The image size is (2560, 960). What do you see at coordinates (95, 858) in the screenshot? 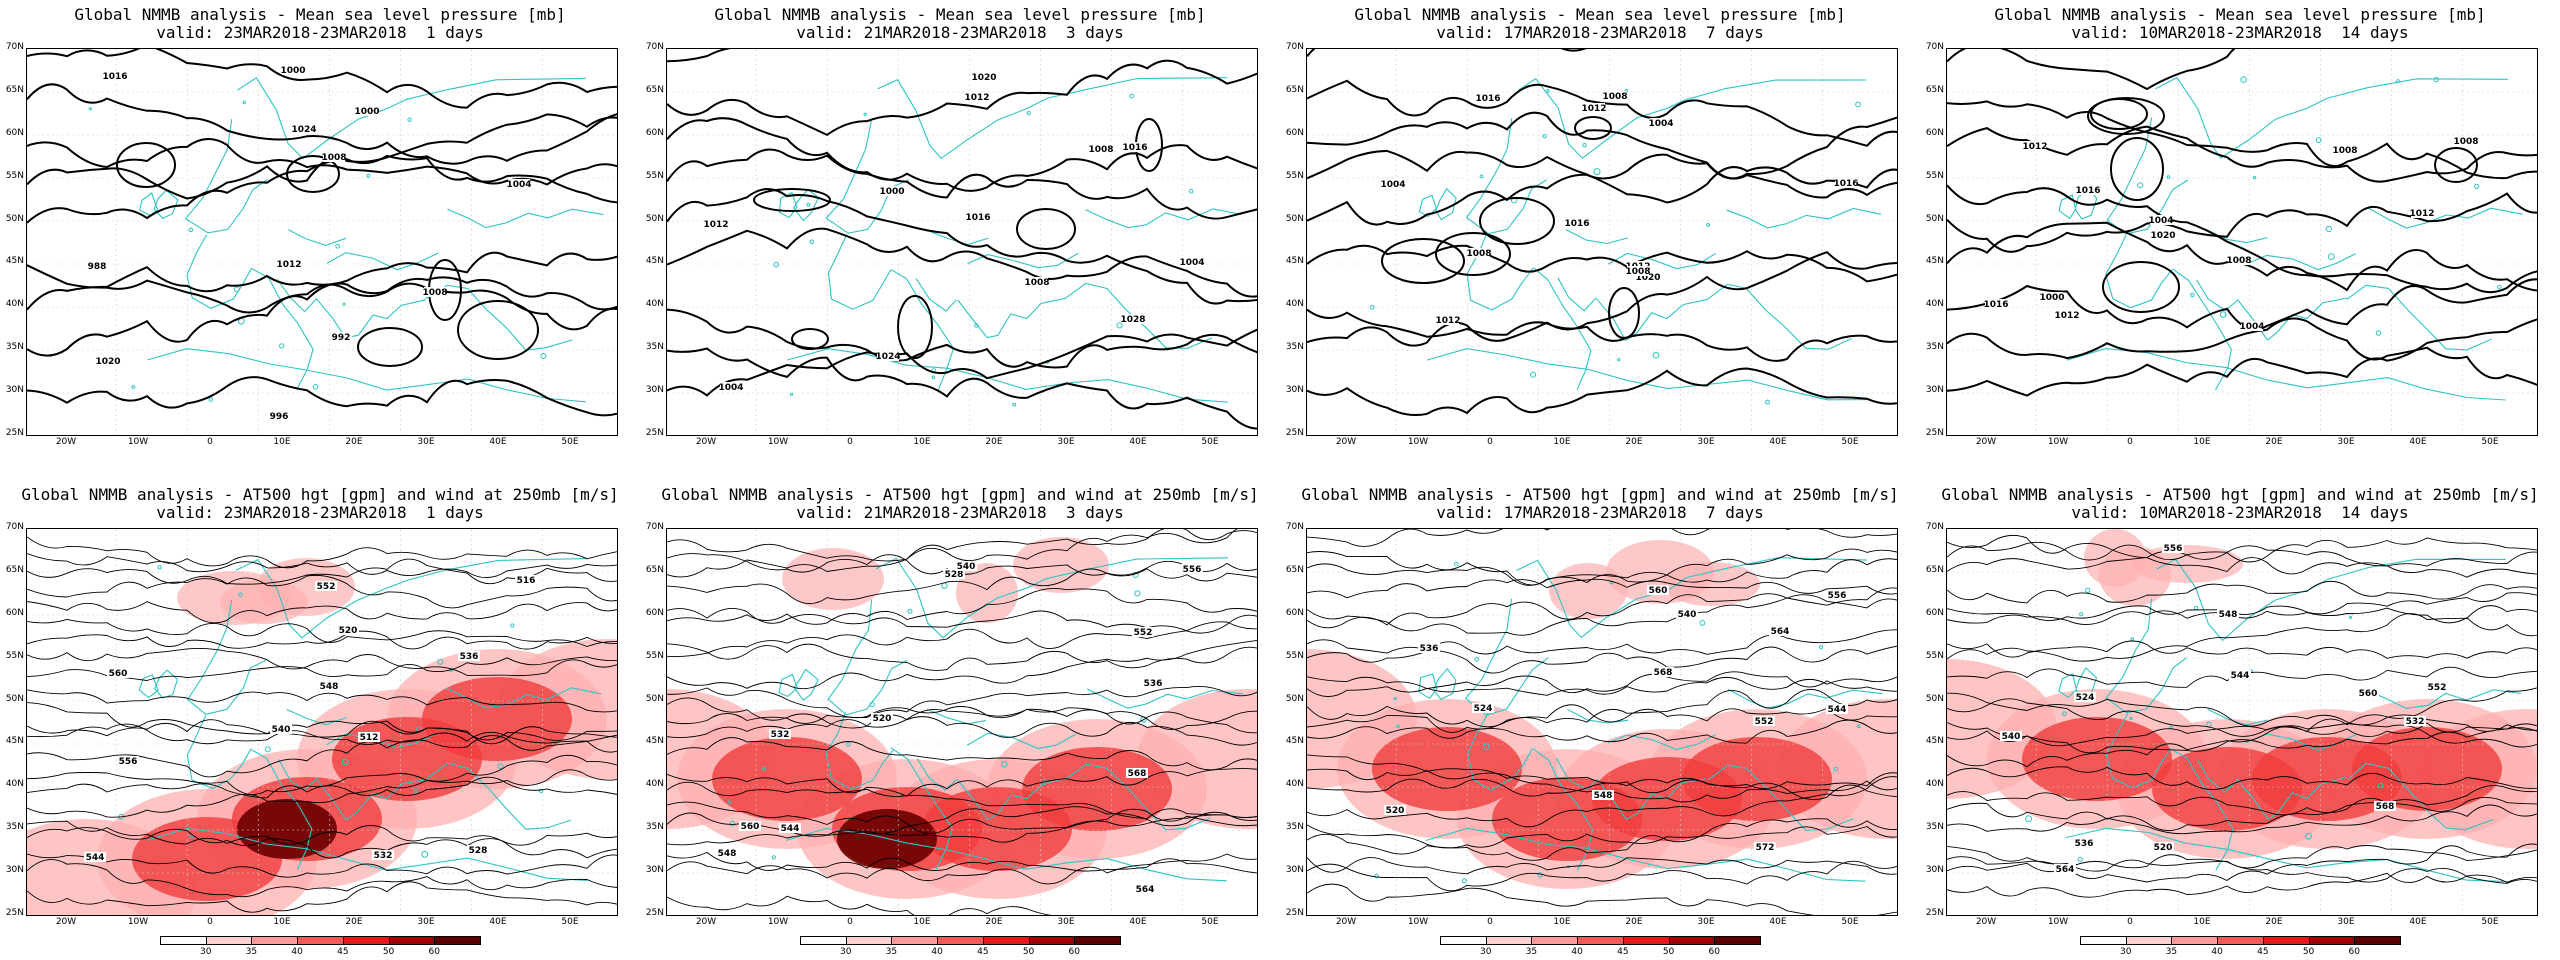
I see `contour-label: 544` at bounding box center [95, 858].